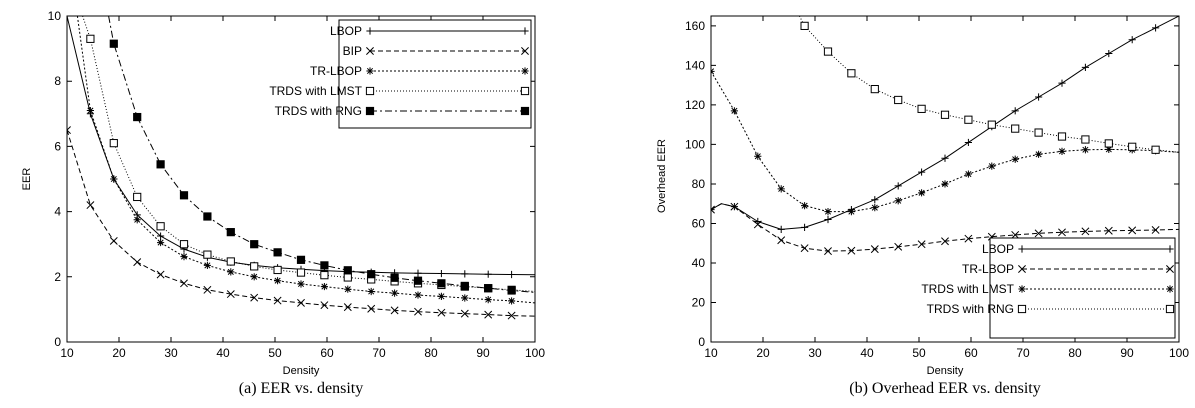 The height and width of the screenshot is (408, 1195). I want to click on chart-b-legend-box, so click(1082, 288).